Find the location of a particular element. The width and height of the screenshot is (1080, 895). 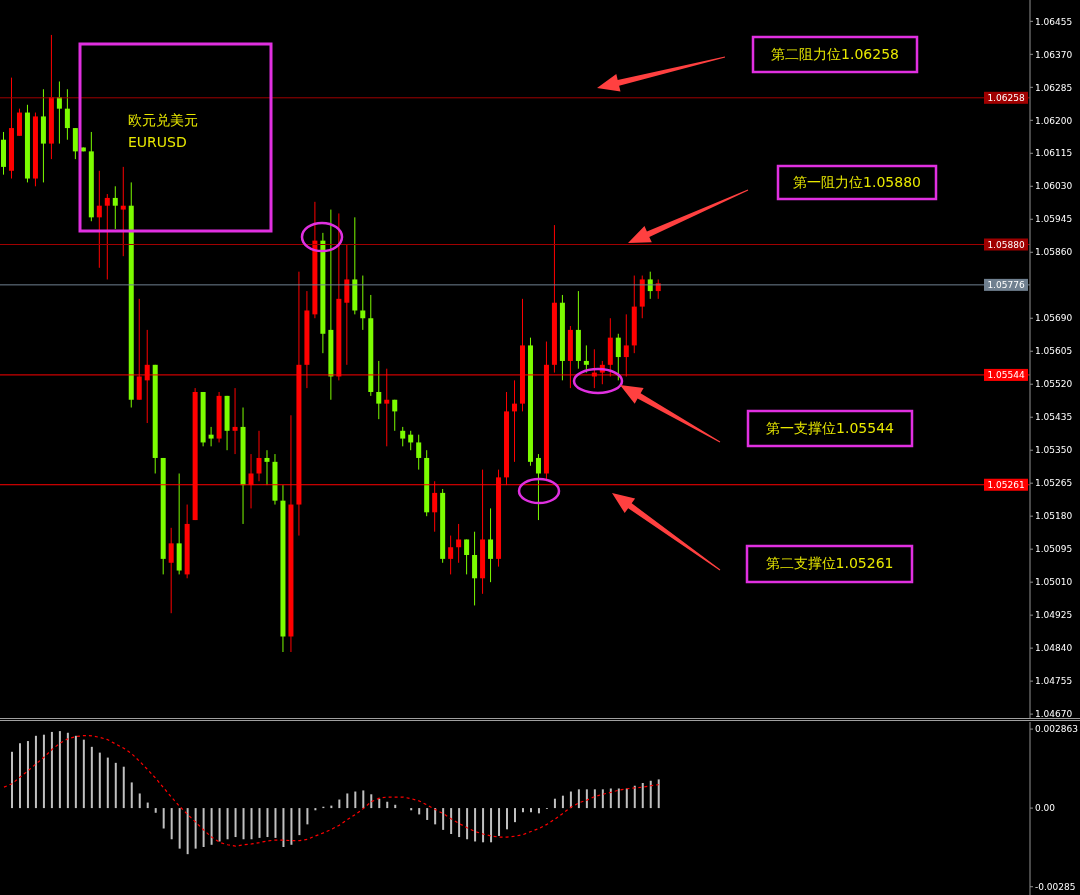

line-series is located at coordinates (331, 790).